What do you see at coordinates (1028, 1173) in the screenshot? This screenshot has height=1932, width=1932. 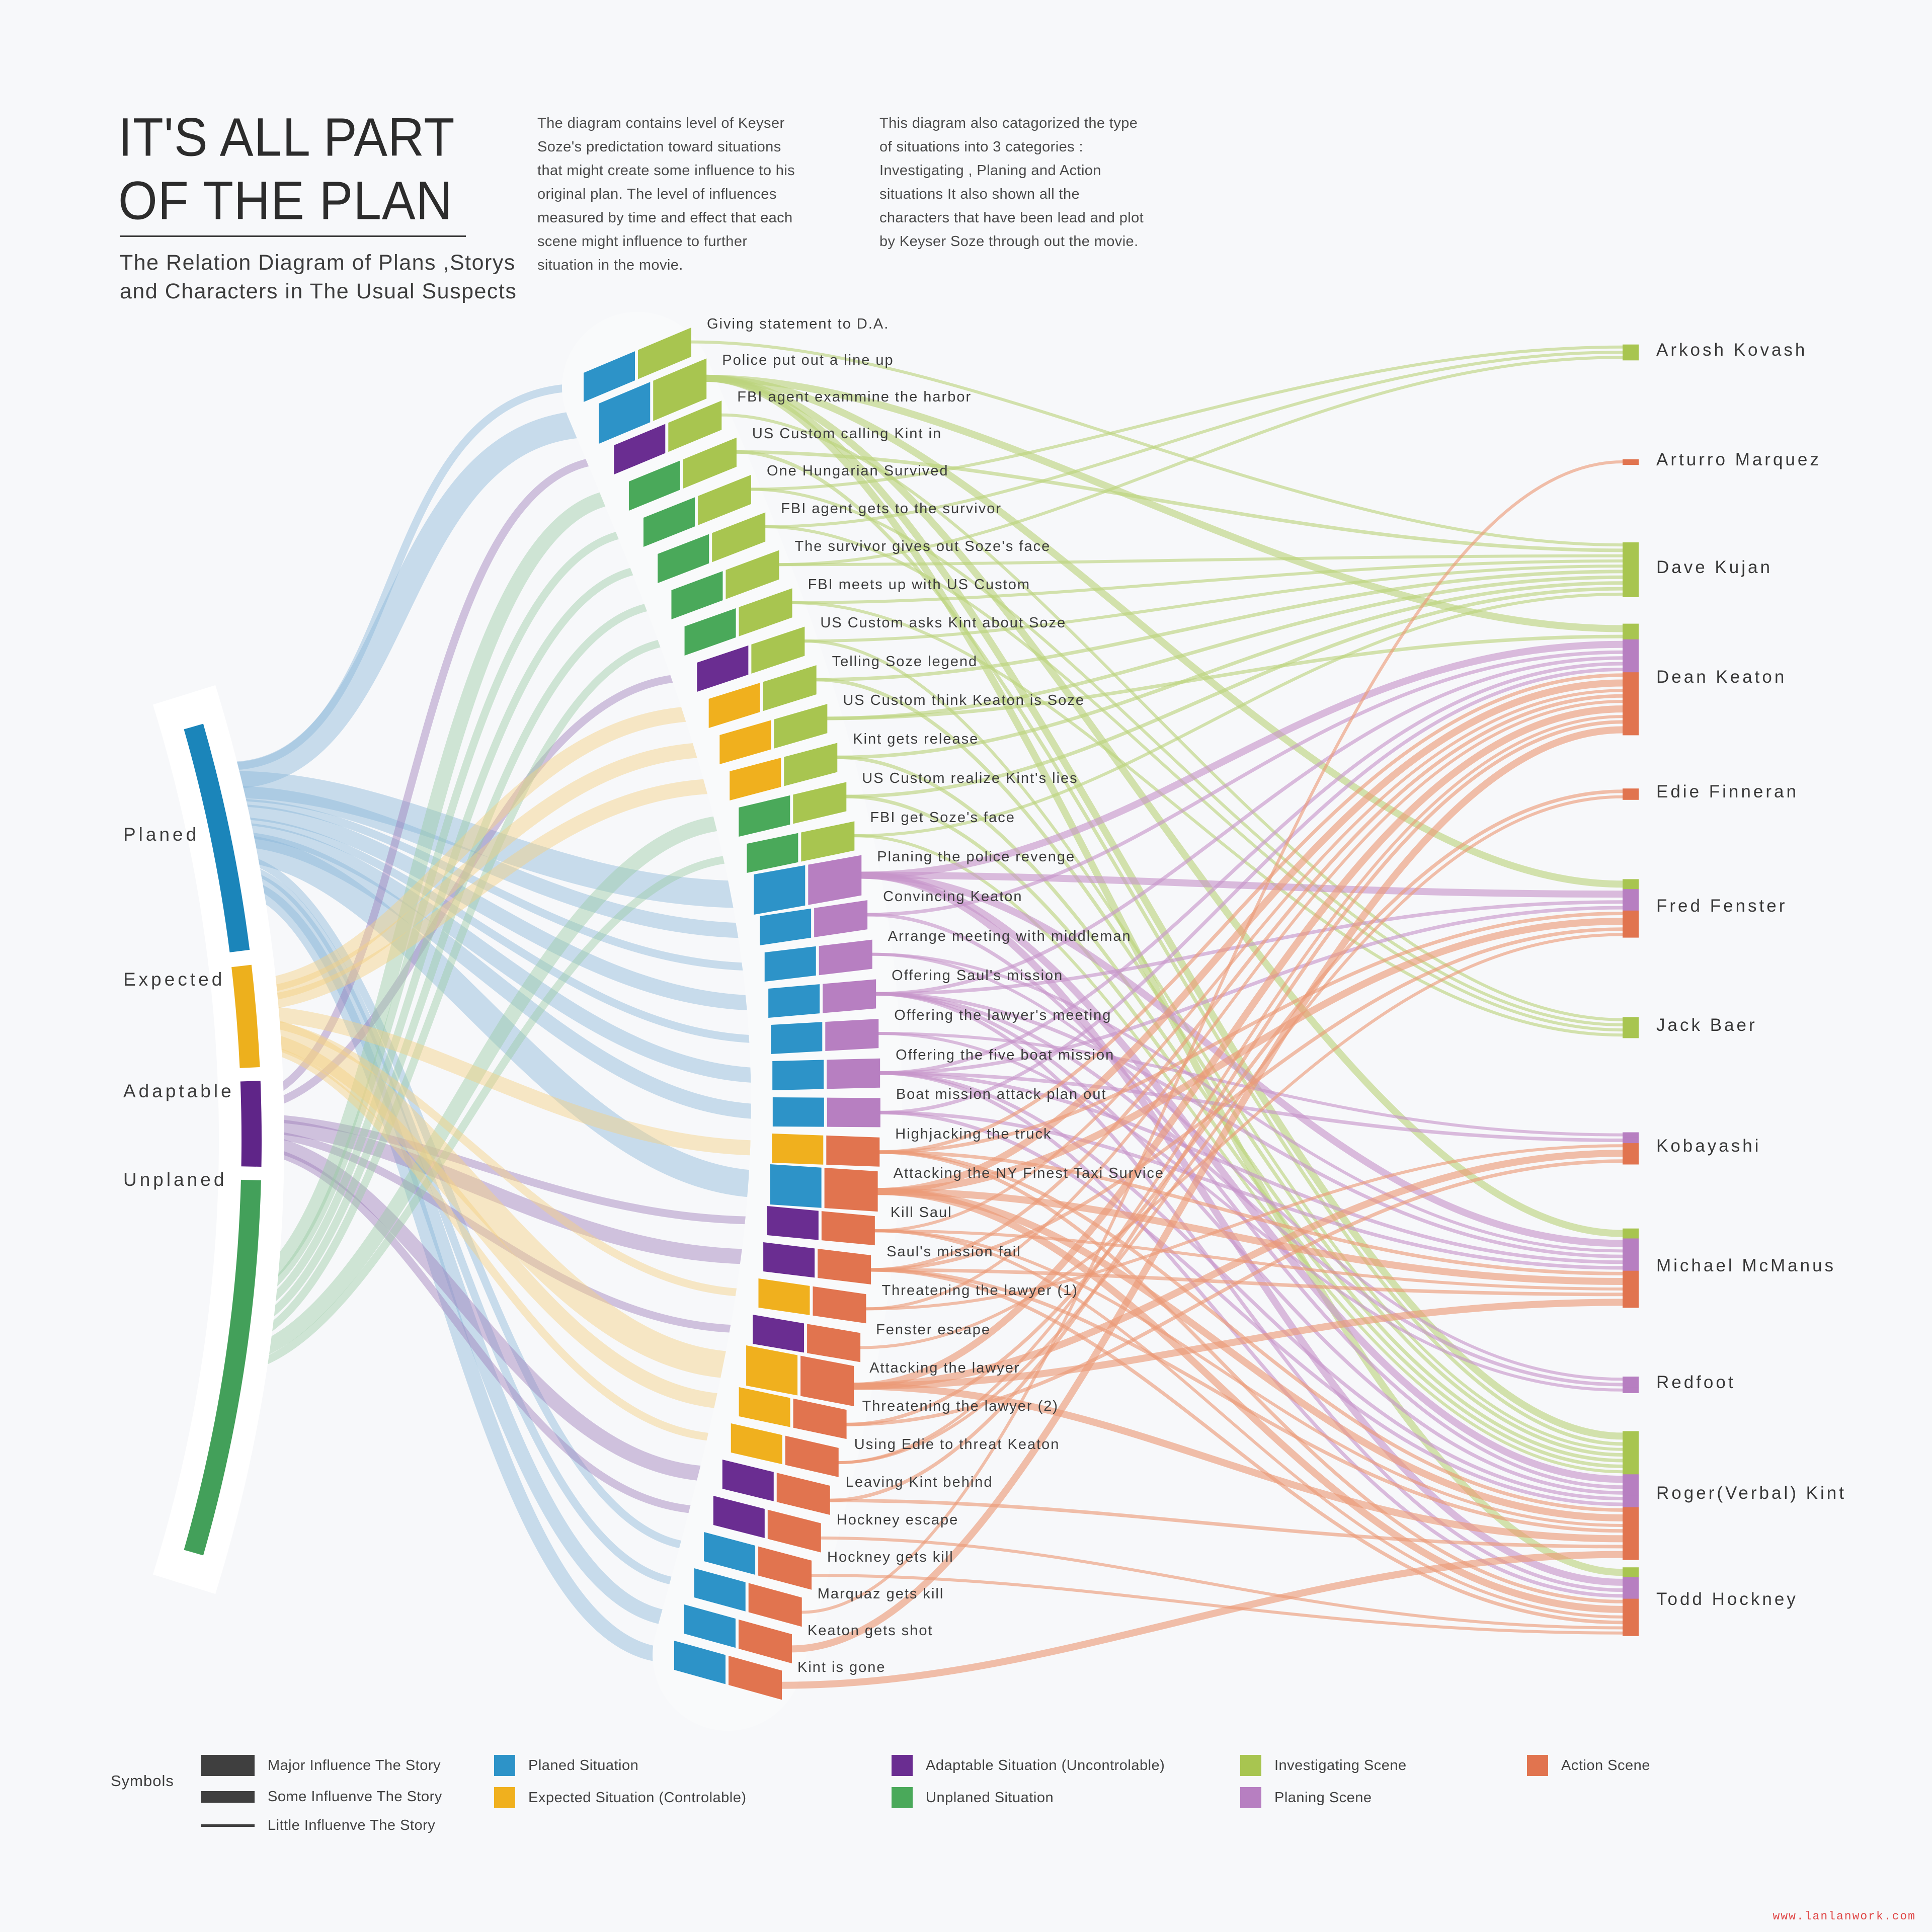 I see `scene-label: Attacking the NY Finest Taxi Survice` at bounding box center [1028, 1173].